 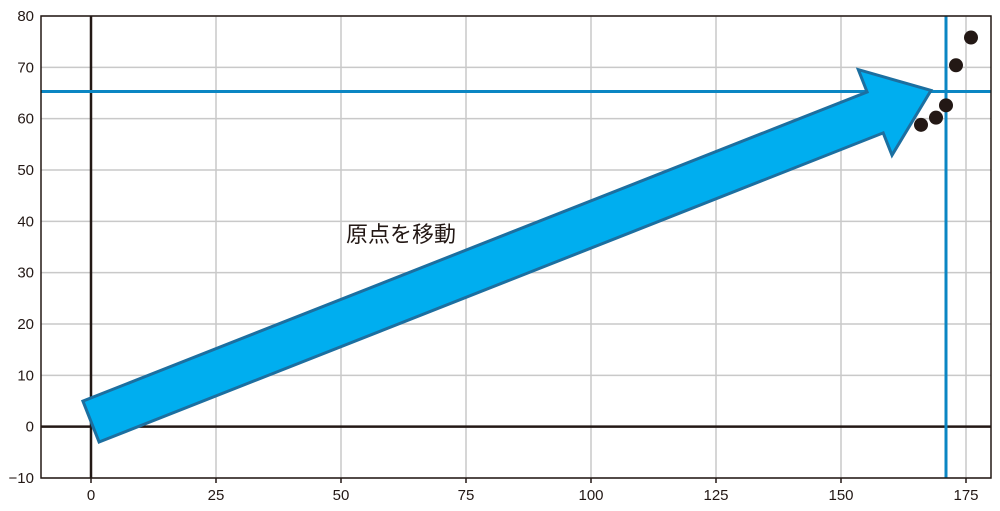 I want to click on y-tick-labels: −10 0 10 20 30 40 50 60 70 80, so click(x=21, y=247).